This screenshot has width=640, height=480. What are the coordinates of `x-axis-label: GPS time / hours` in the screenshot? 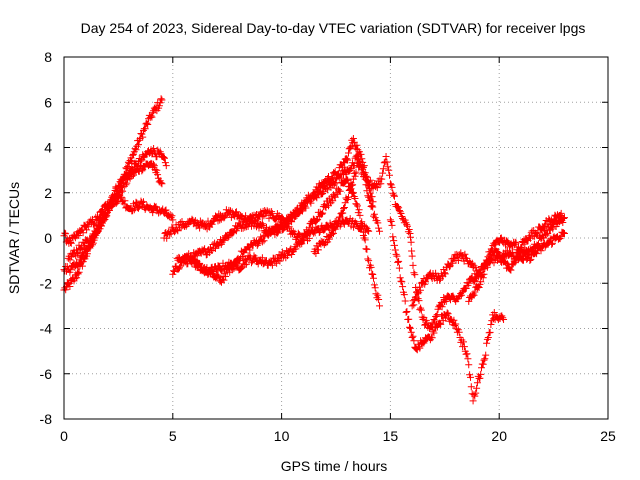 It's located at (334, 466).